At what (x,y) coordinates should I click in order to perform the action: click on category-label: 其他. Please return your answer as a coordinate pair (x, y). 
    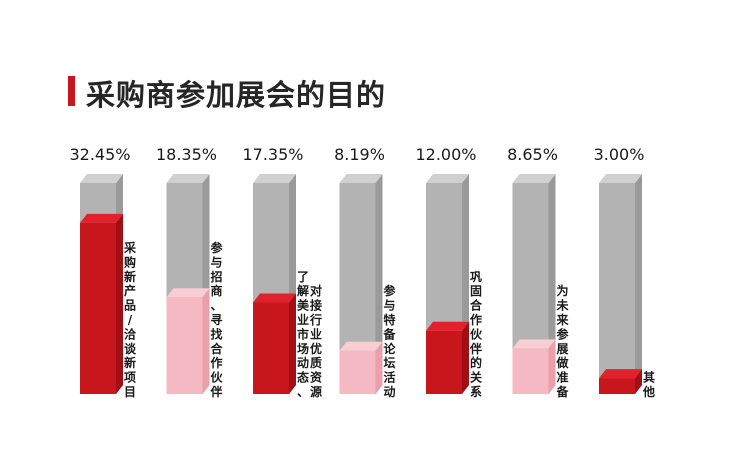
    Looking at the image, I should click on (648, 384).